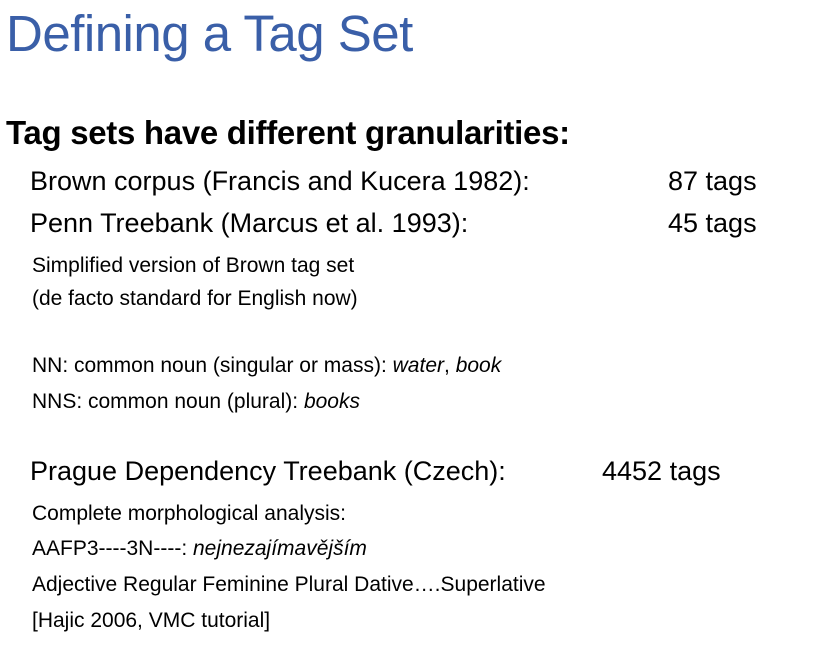 This screenshot has width=832, height=657. Describe the element at coordinates (280, 548) in the screenshot. I see `prague-tag-word: nejnezajímavějším` at that location.